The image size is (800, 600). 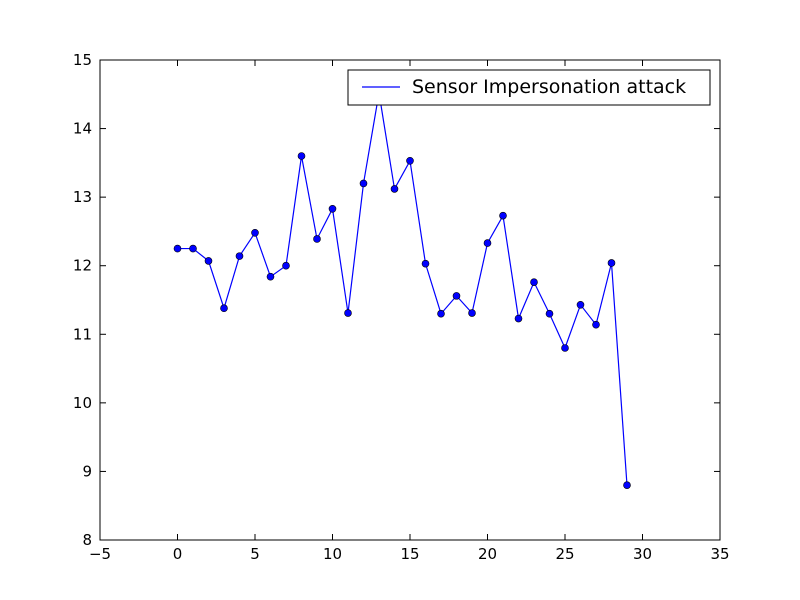 What do you see at coordinates (82, 129) in the screenshot?
I see `y-tick-label: 14` at bounding box center [82, 129].